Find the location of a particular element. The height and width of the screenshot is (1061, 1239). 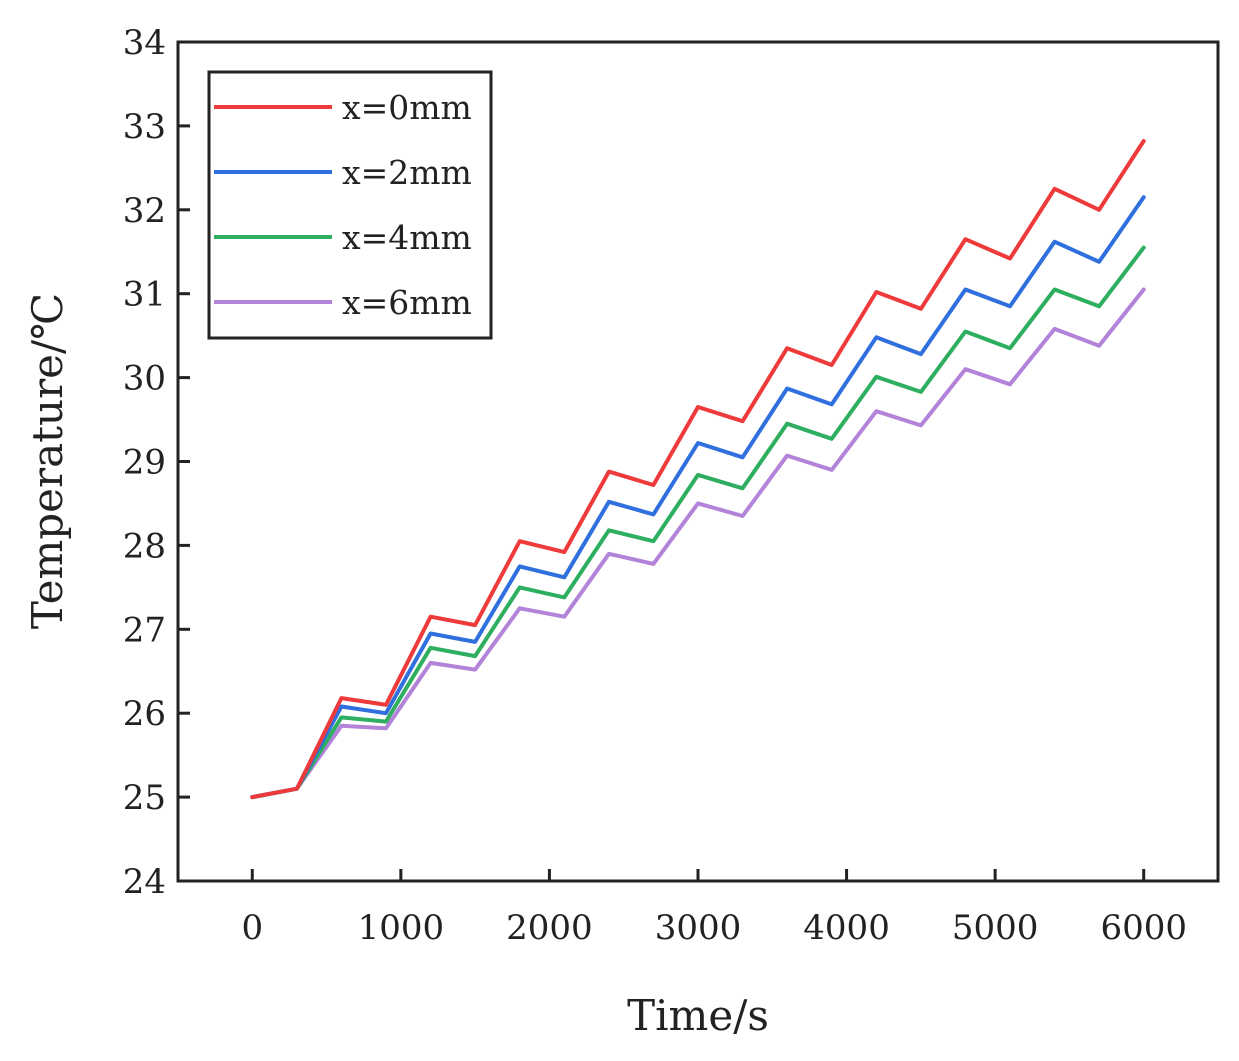

y-tick-label: 28 is located at coordinates (144, 546).